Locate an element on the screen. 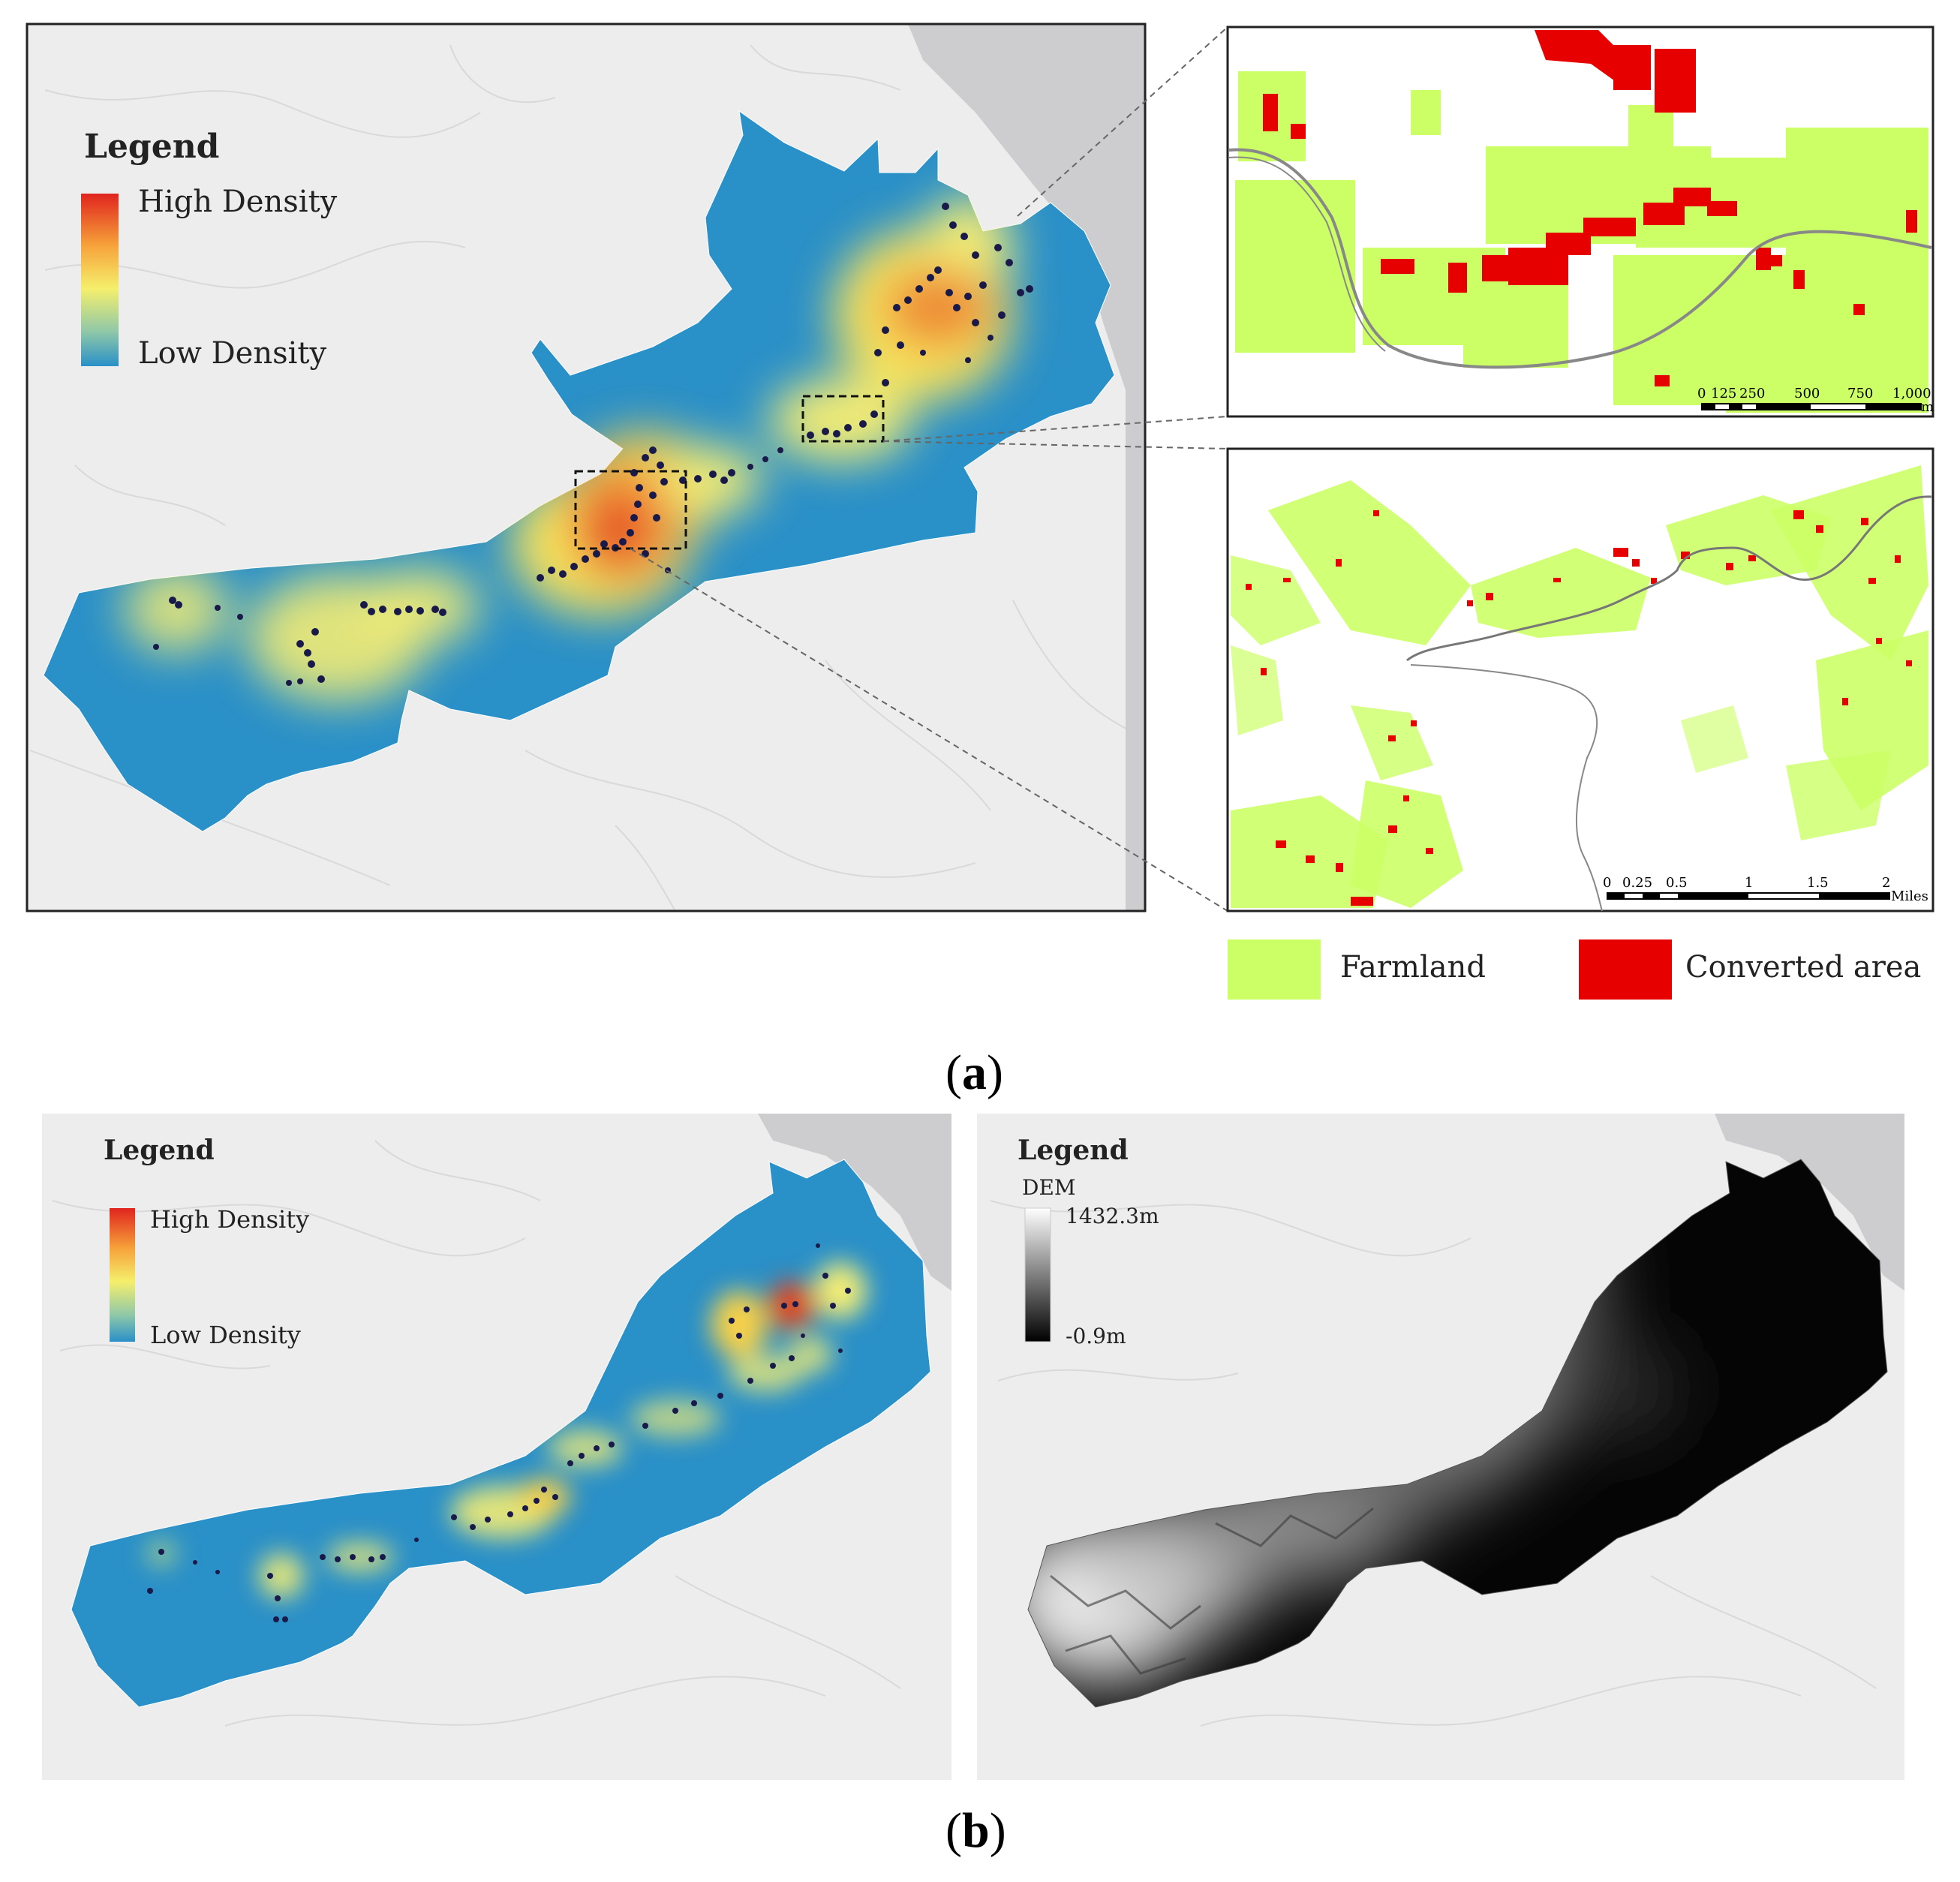 The width and height of the screenshot is (1960, 1882). caption-b: (b) is located at coordinates (975, 1830).